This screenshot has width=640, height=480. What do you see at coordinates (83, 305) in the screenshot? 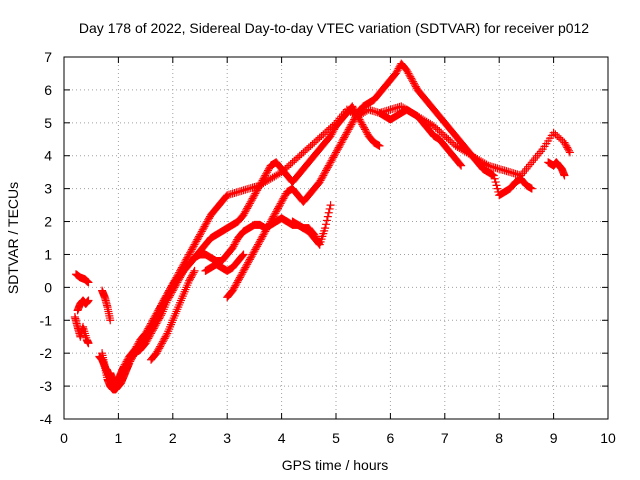
I see `series-arc3` at bounding box center [83, 305].